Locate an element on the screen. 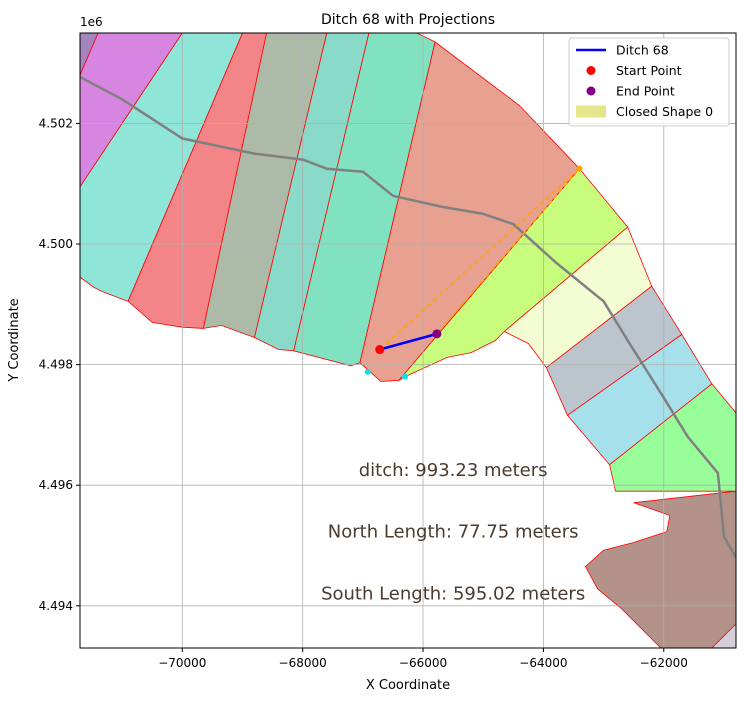 The width and height of the screenshot is (746, 701). x-tick-label: −68000 is located at coordinates (303, 663).